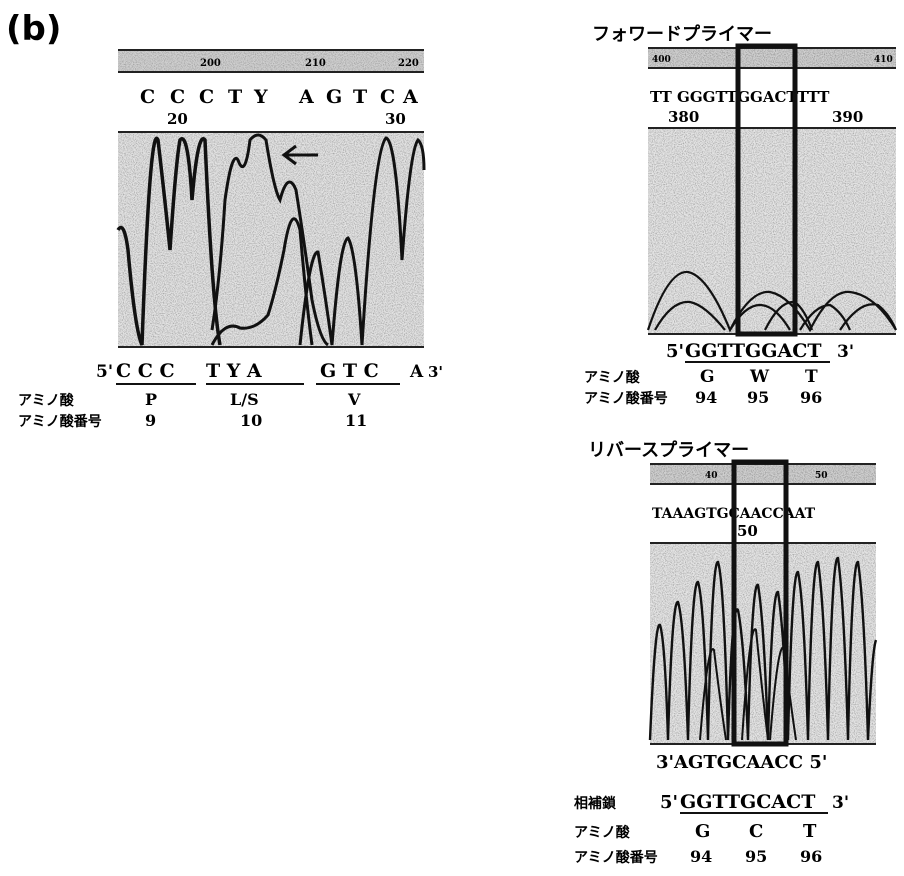 This screenshot has width=904, height=876. I want to click on reverse-trace, so click(763, 648).